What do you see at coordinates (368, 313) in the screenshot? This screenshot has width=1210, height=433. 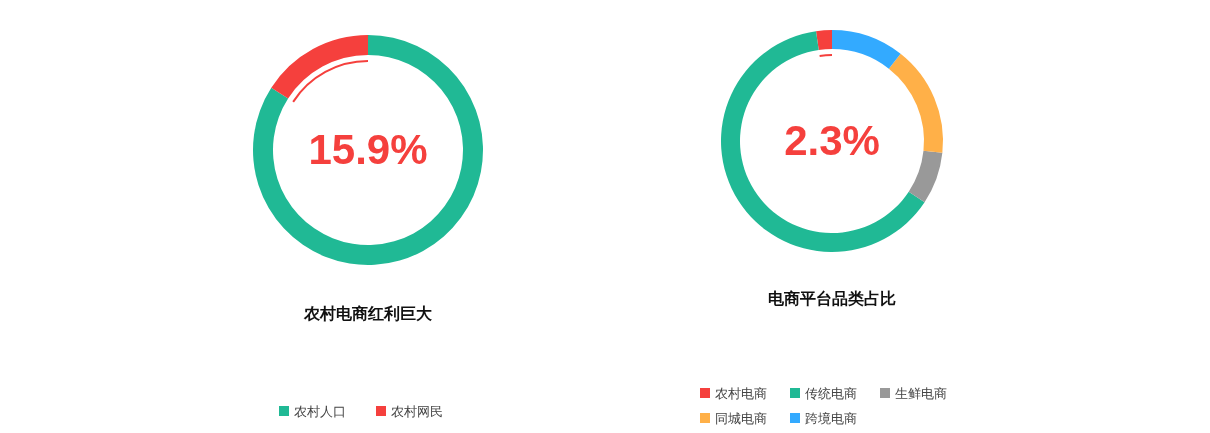 I see `text: 农村电商红利巨大` at bounding box center [368, 313].